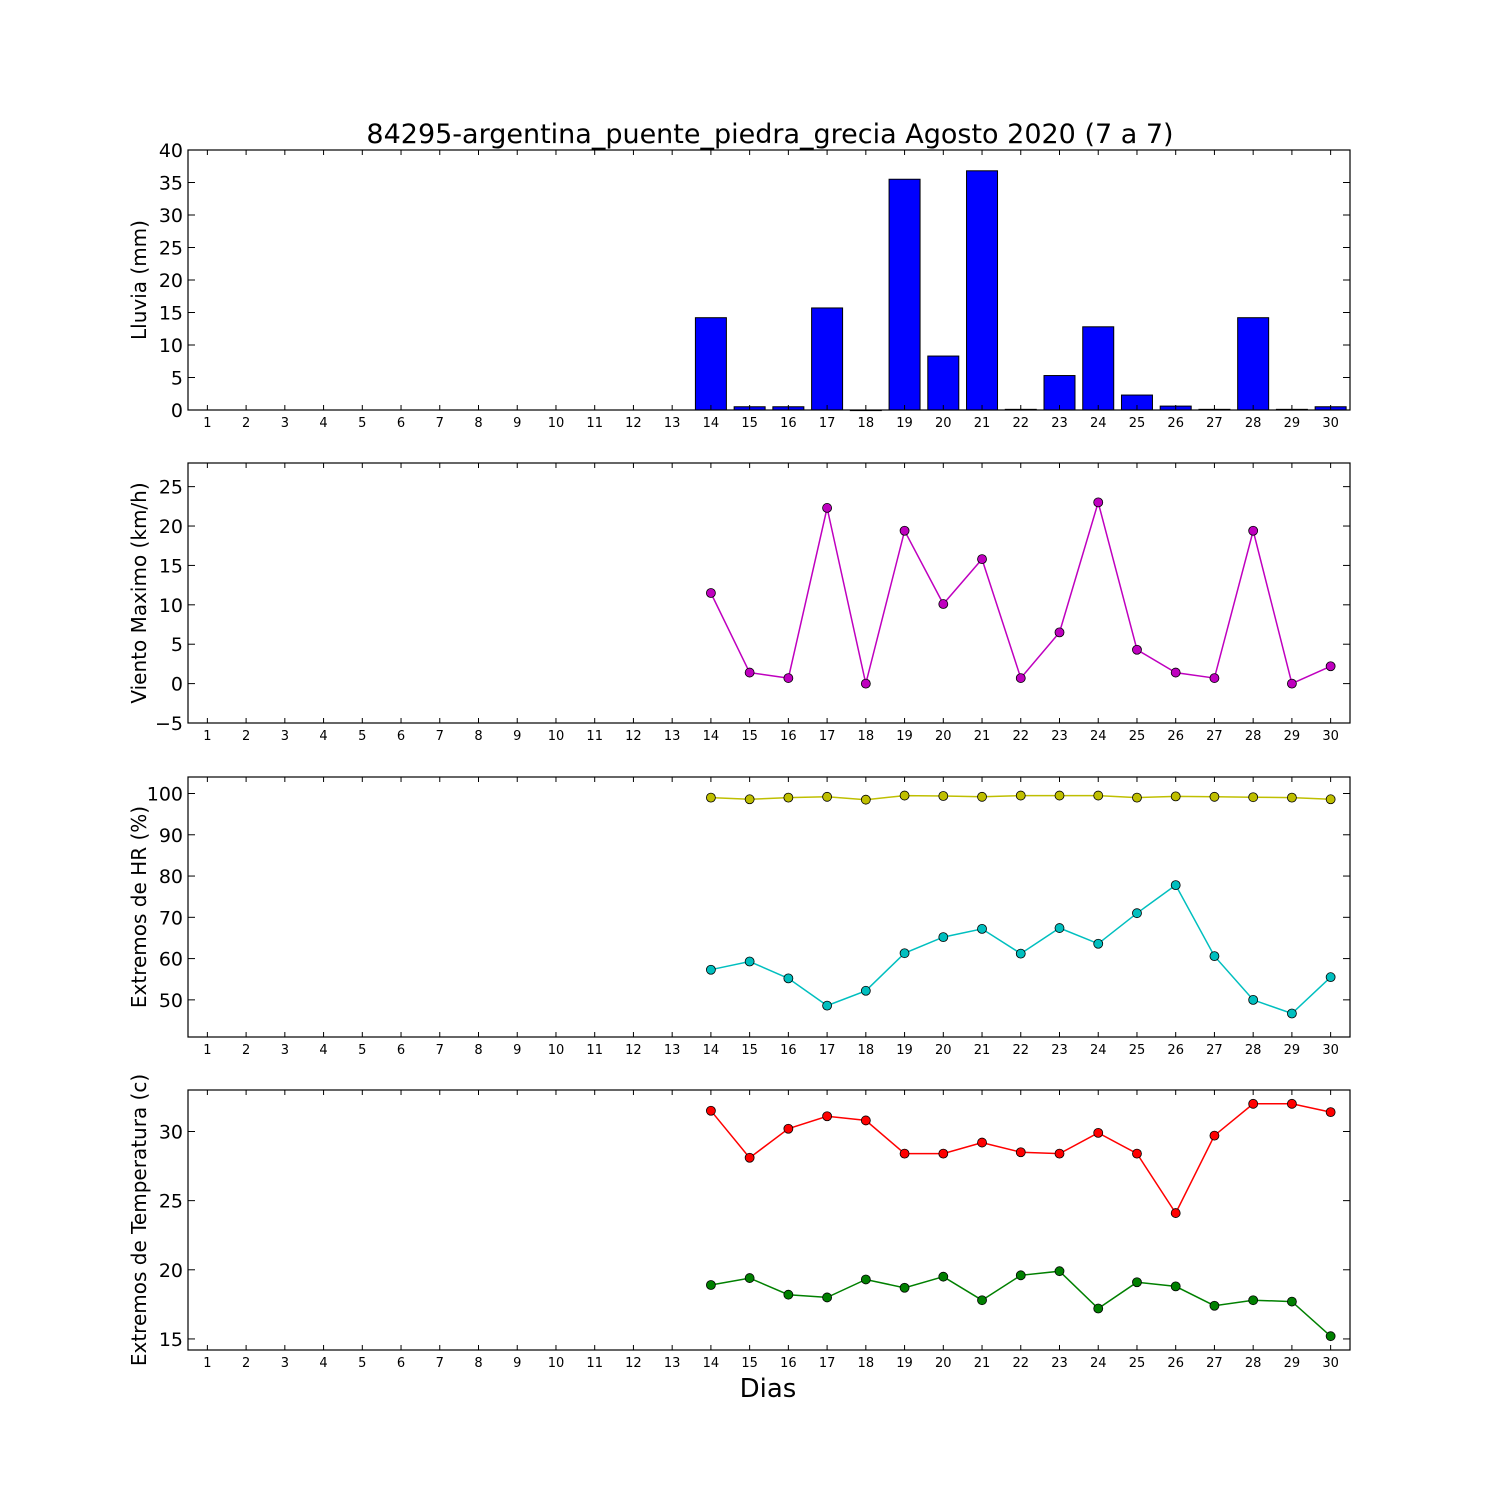 The height and width of the screenshot is (1500, 1500). Describe the element at coordinates (440, 1050) in the screenshot. I see `x-tick-label: 7` at that location.